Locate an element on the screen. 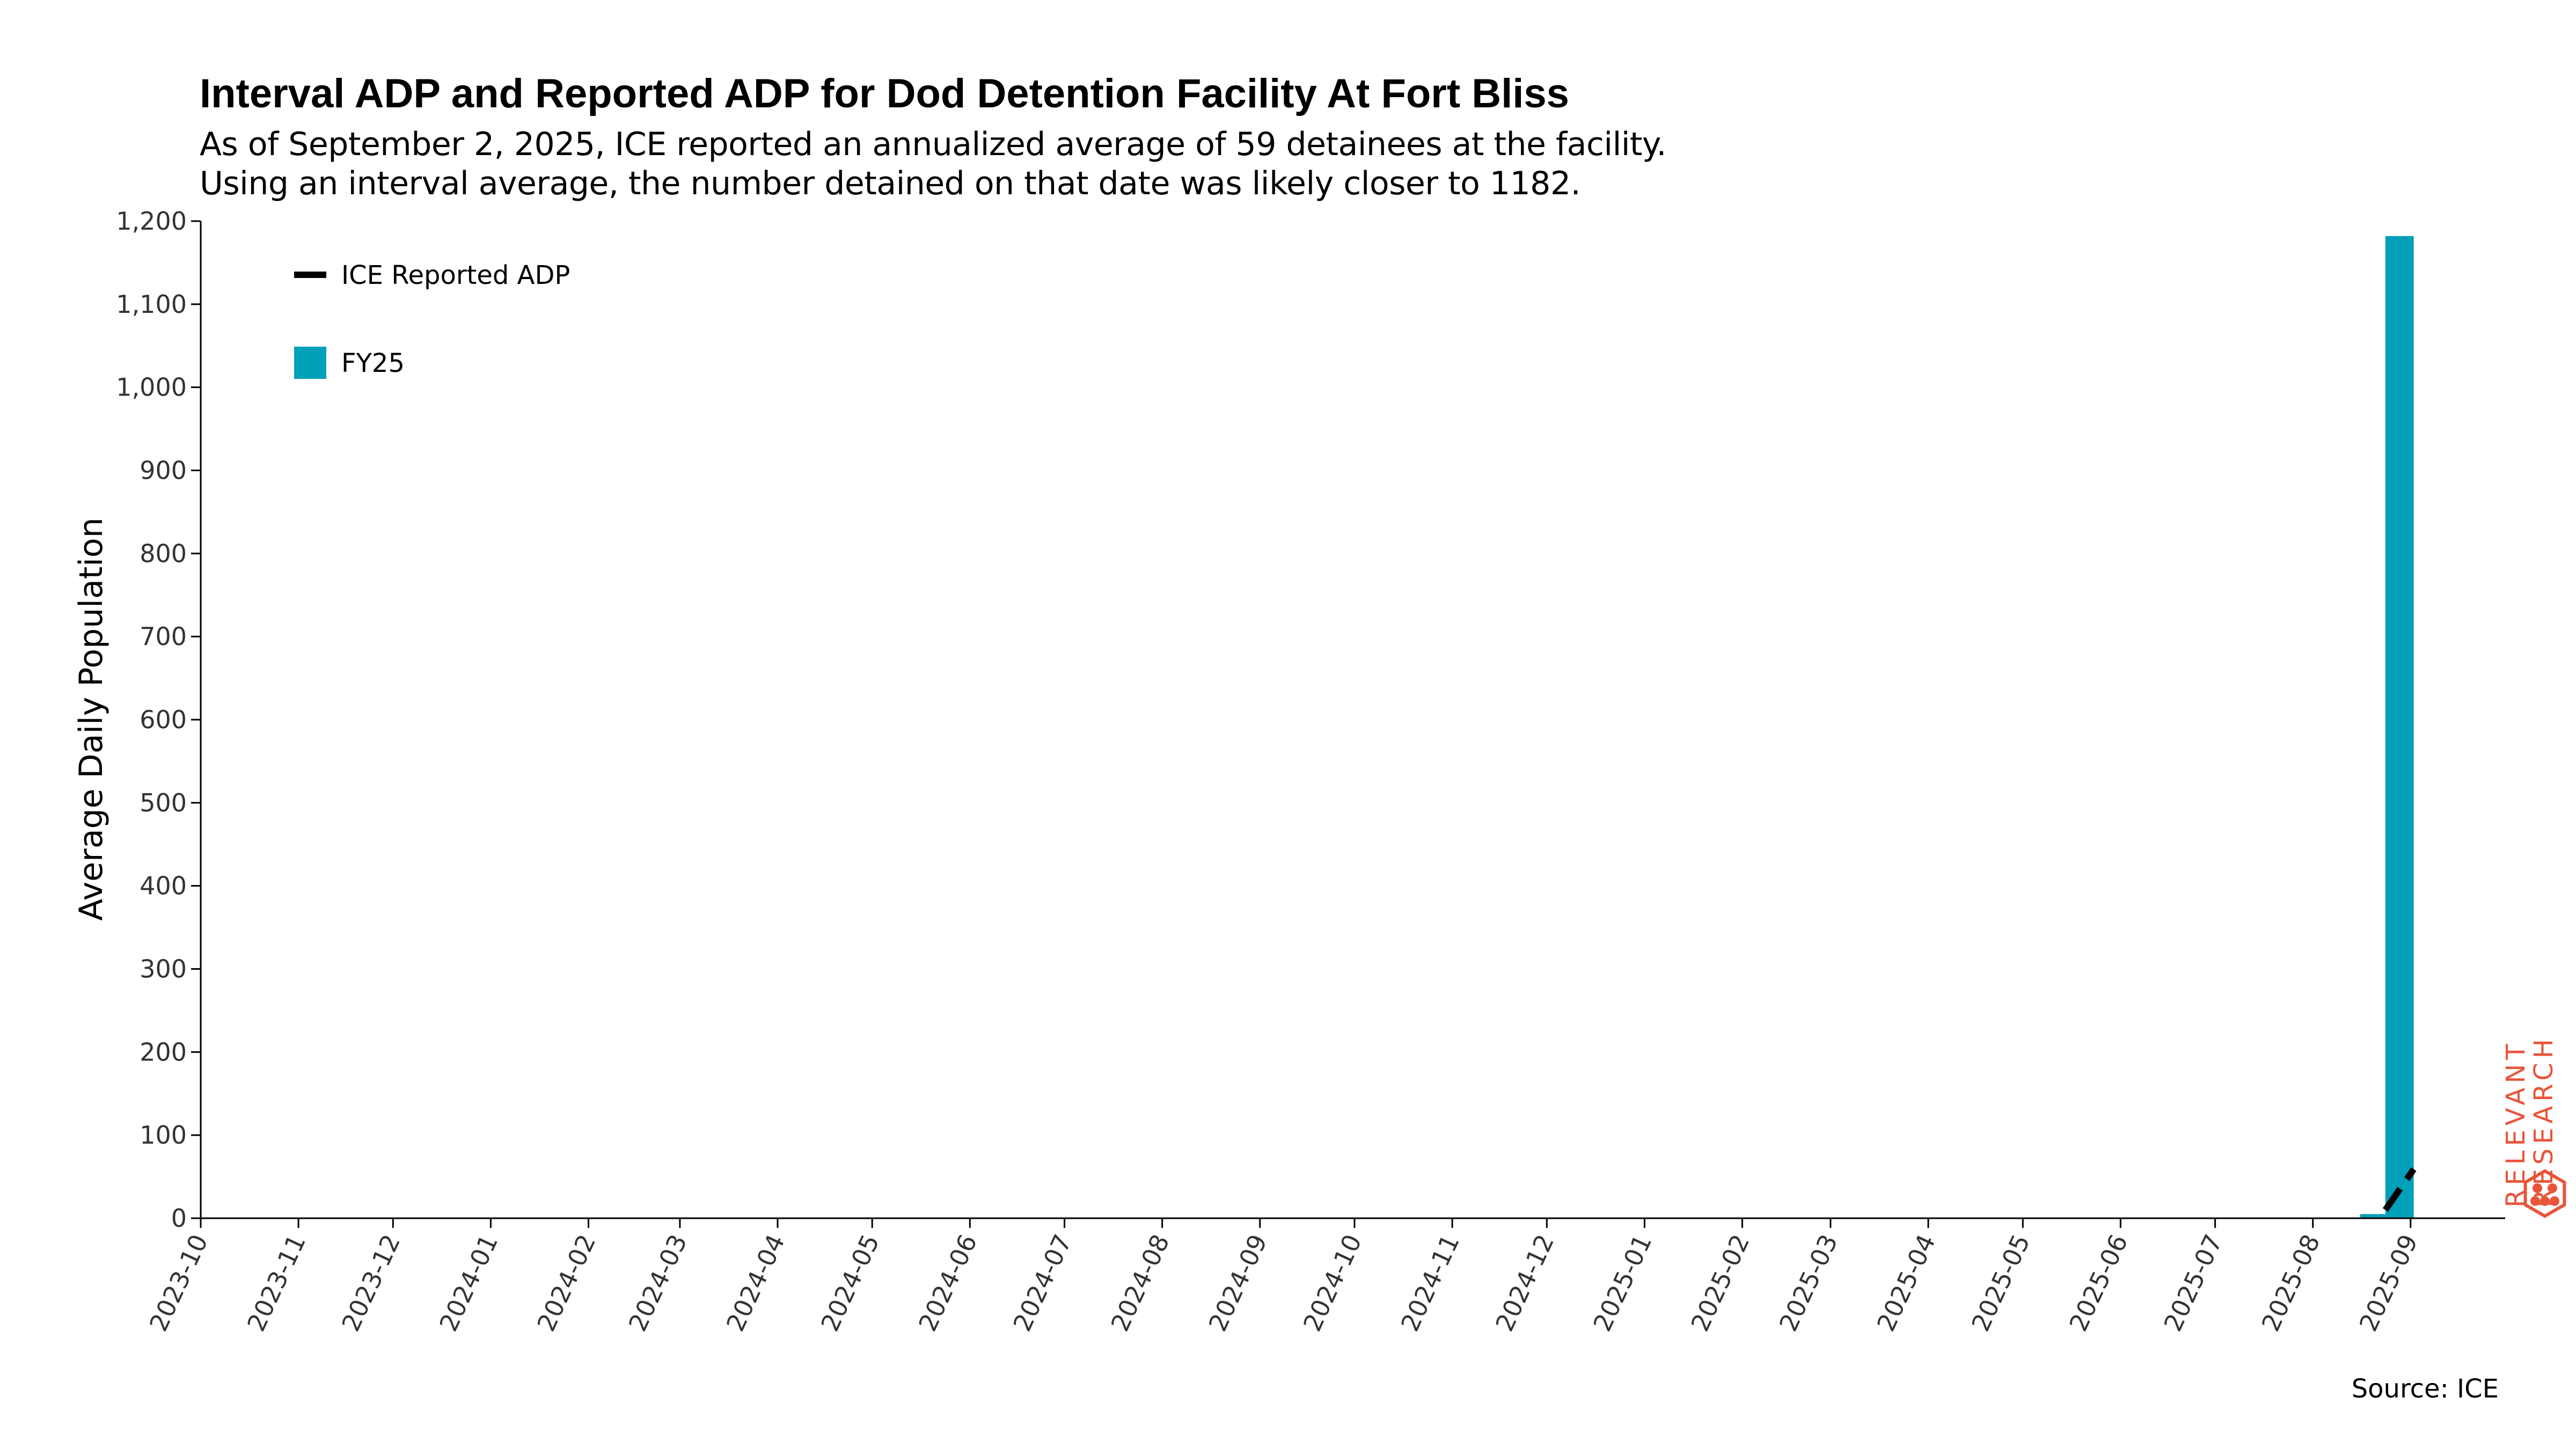  y-tick-label: 300 is located at coordinates (163, 969).